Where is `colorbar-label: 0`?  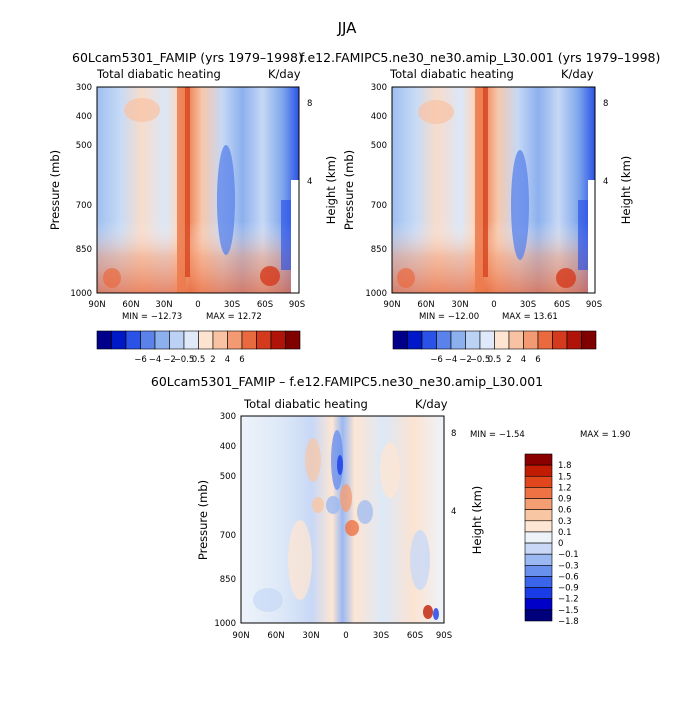 colorbar-label: 0 is located at coordinates (560, 544).